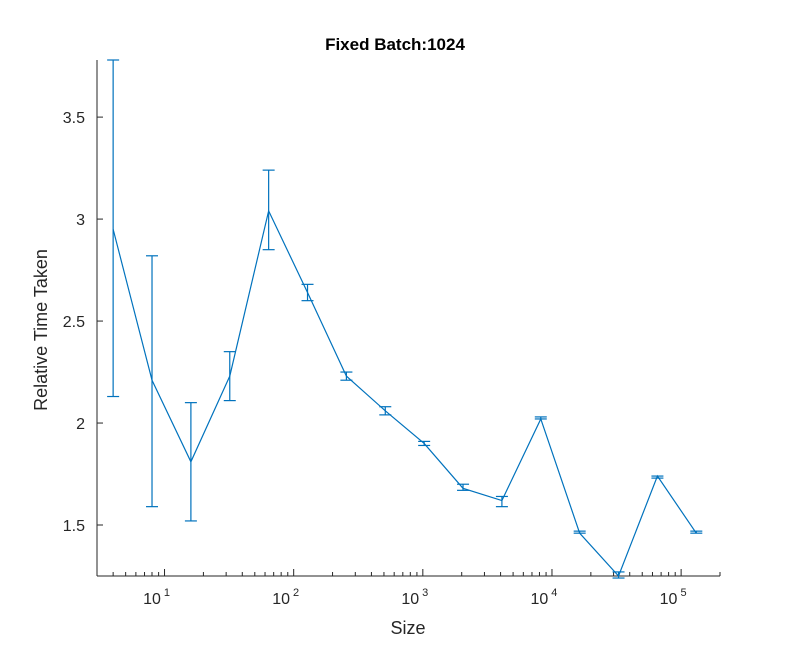 This screenshot has width=789, height=659. What do you see at coordinates (156, 597) in the screenshot?
I see `x-tick-label: 10 1` at bounding box center [156, 597].